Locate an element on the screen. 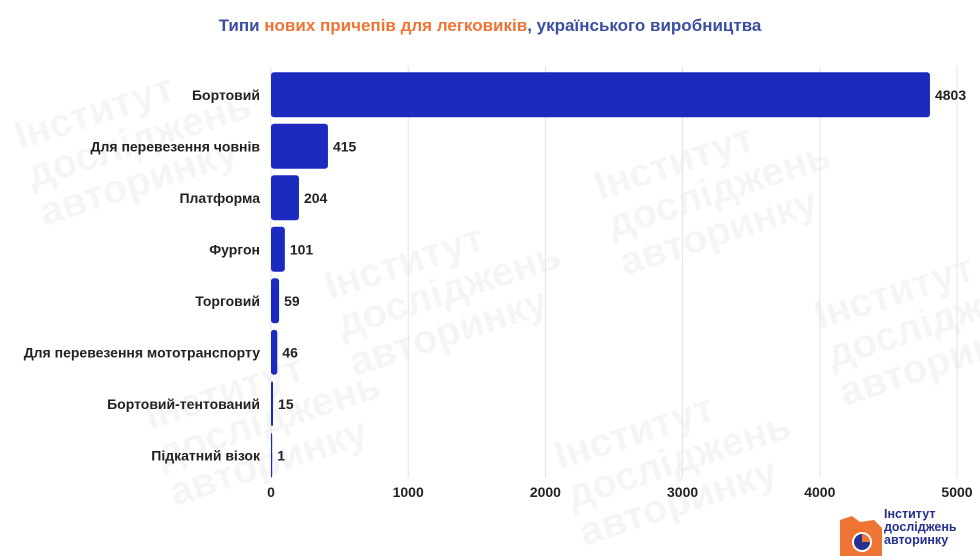 The width and height of the screenshot is (980, 560). value-label: 204 is located at coordinates (316, 198).